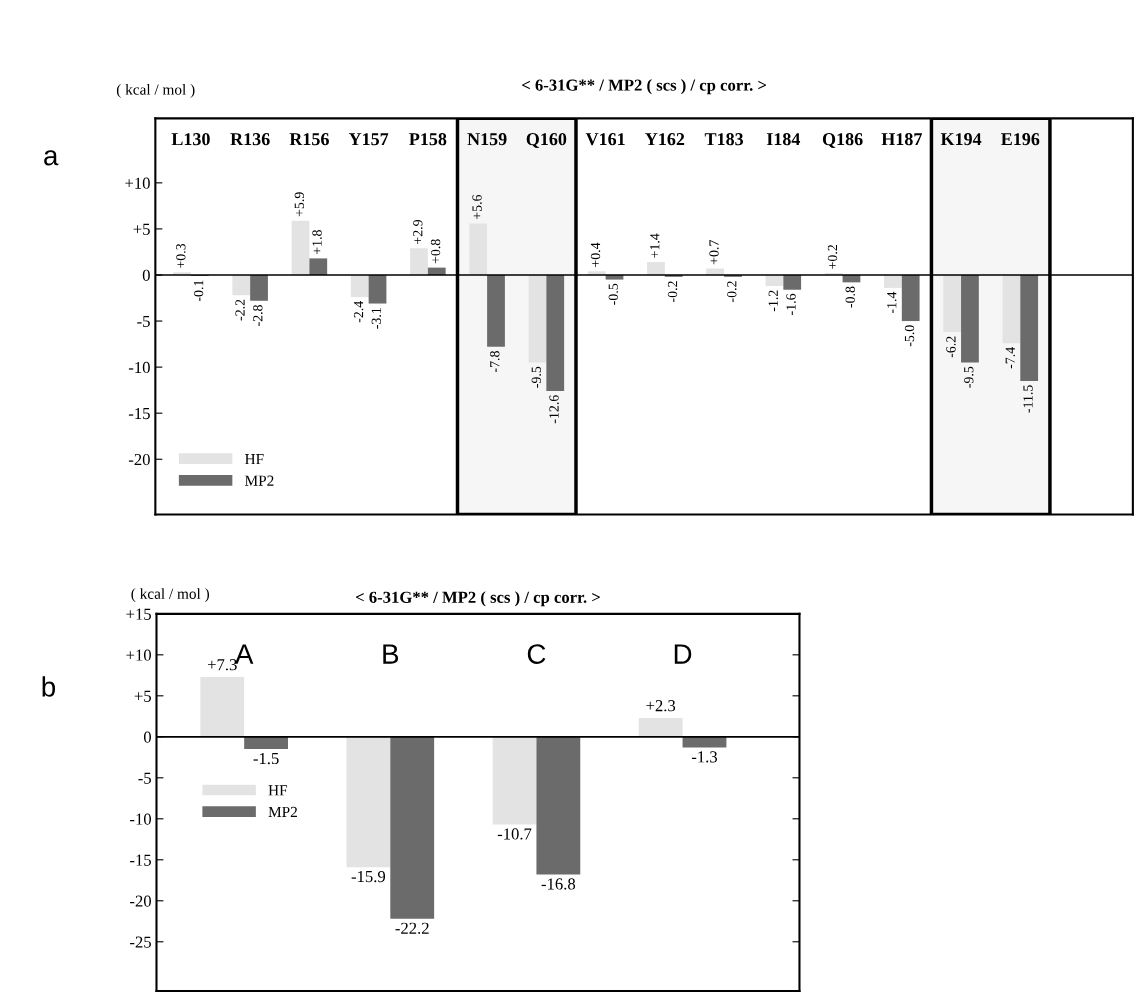 The height and width of the screenshot is (1003, 1134). Describe the element at coordinates (495, 362) in the screenshot. I see `data-label: -7.8` at that location.